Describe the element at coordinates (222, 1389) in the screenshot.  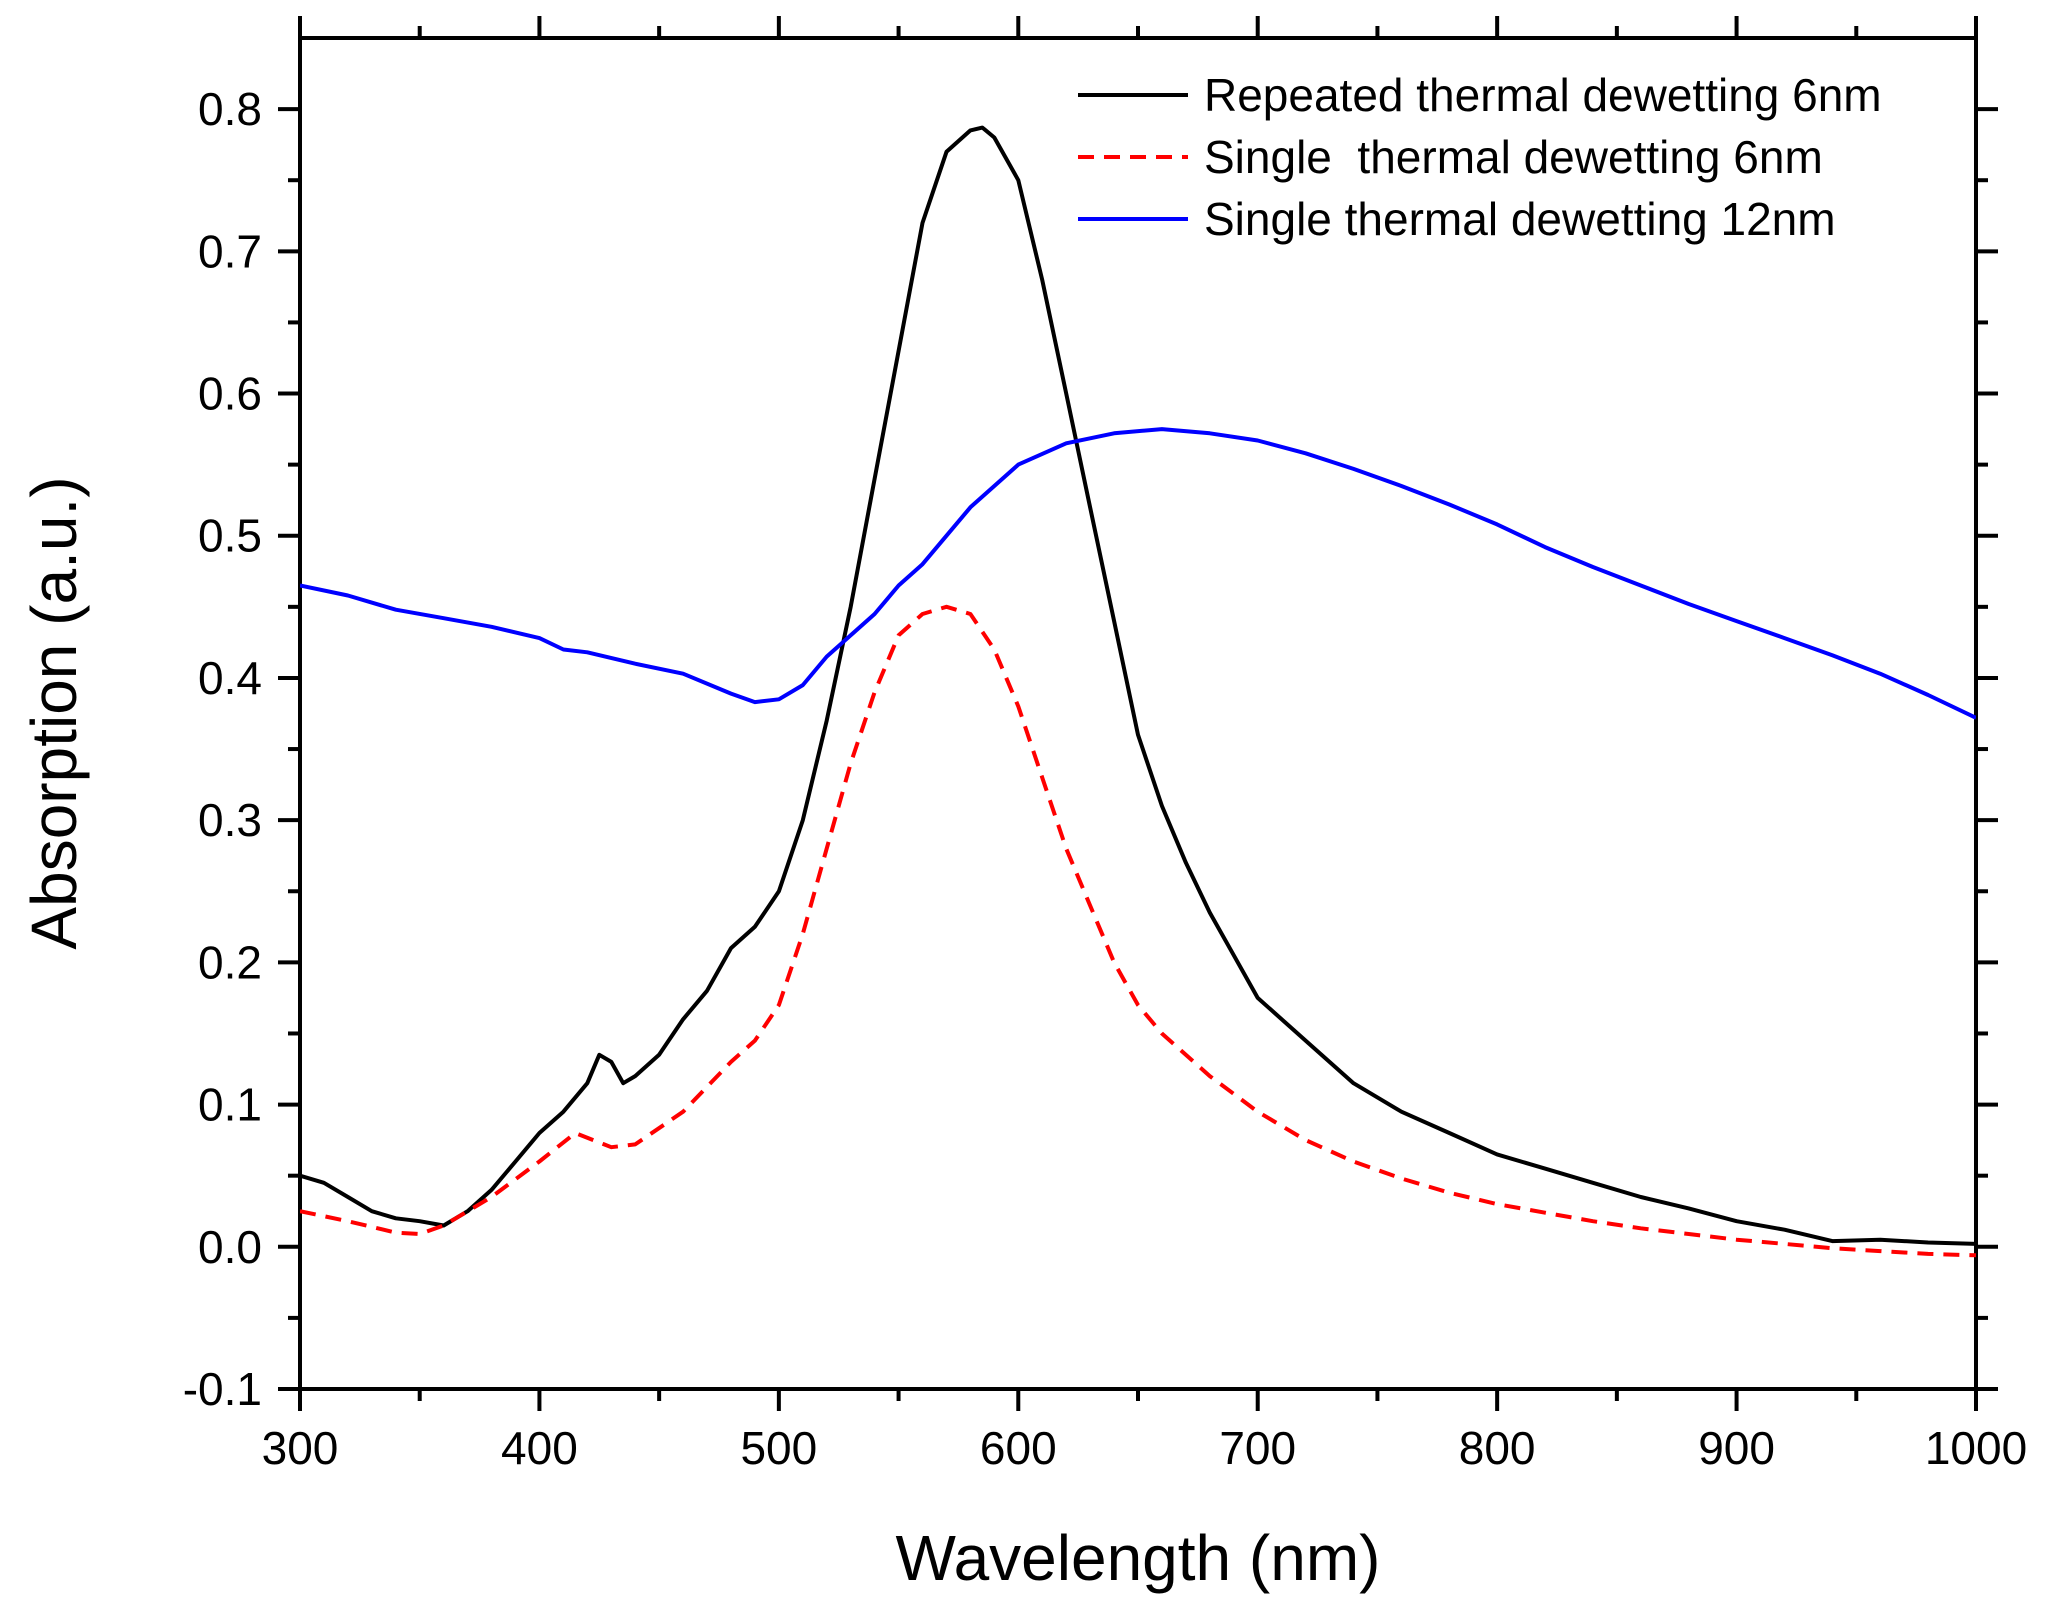
I see `y-tick-label: -0.1` at that location.